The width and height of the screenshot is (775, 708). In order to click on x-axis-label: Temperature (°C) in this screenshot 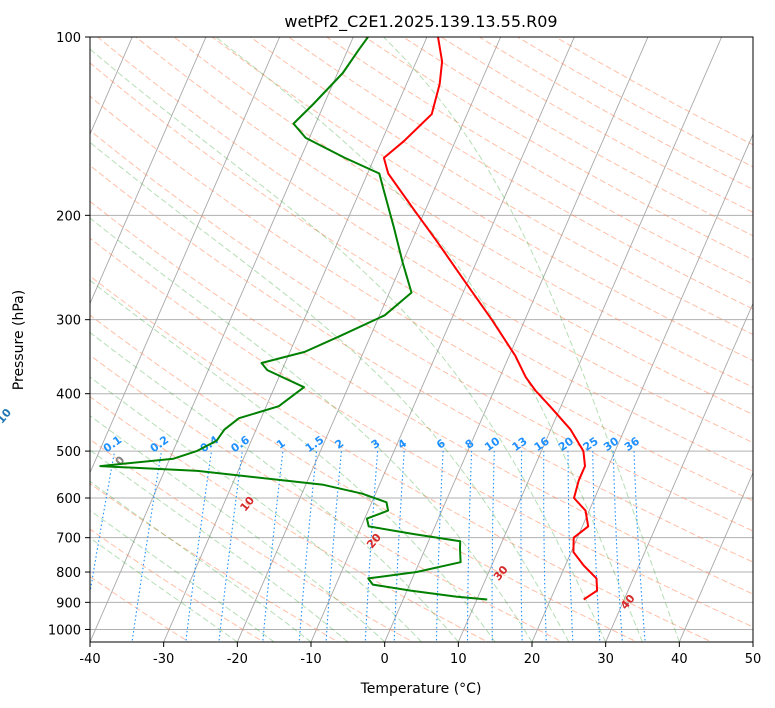, I will do `click(421, 689)`.